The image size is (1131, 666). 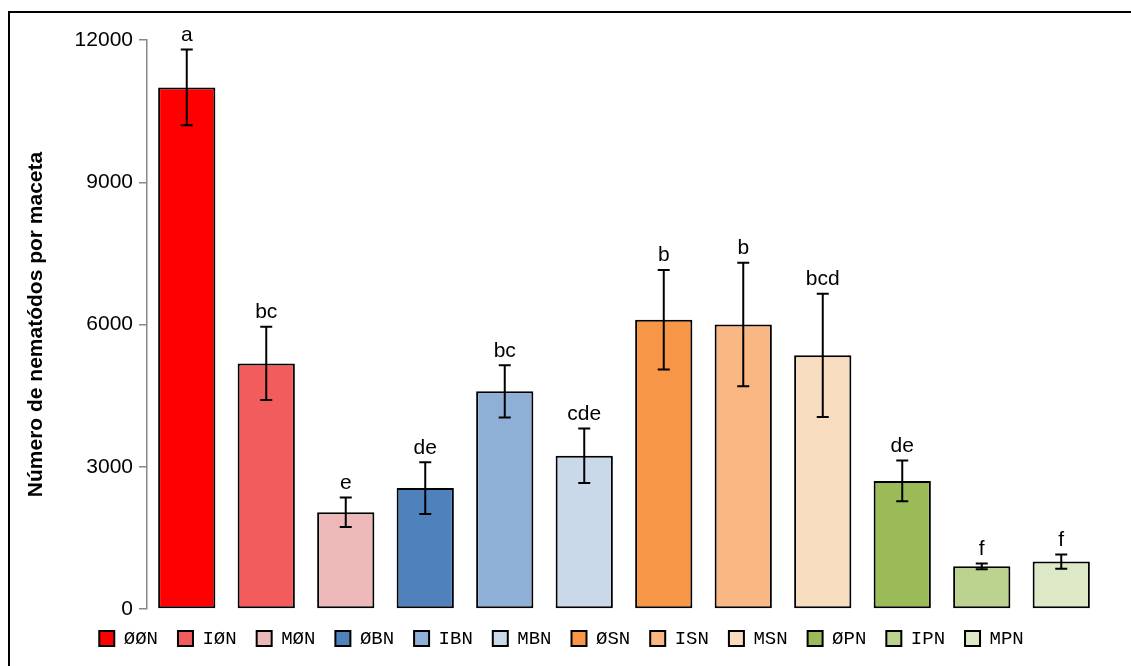 What do you see at coordinates (109, 465) in the screenshot?
I see `y-tick-label: 3000` at bounding box center [109, 465].